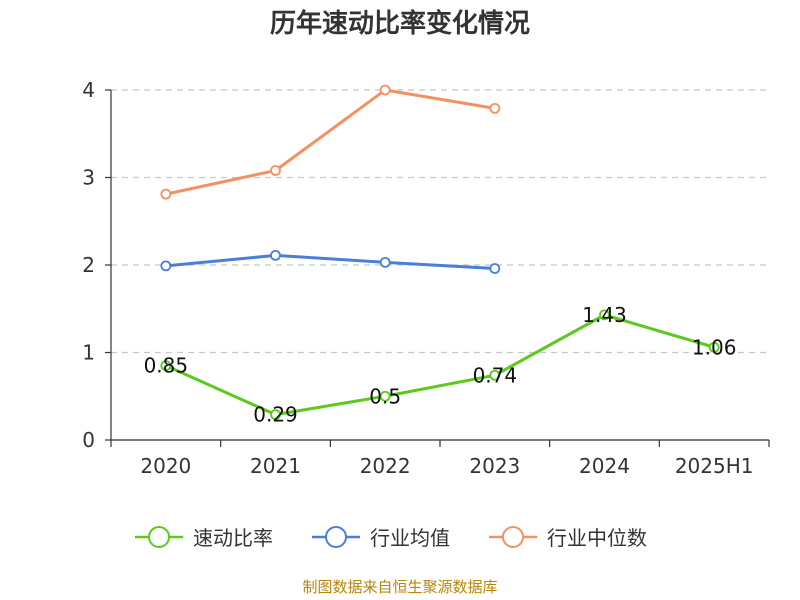 This screenshot has width=800, height=600. What do you see at coordinates (233, 538) in the screenshot?
I see `legend-label: 速动比率` at bounding box center [233, 538].